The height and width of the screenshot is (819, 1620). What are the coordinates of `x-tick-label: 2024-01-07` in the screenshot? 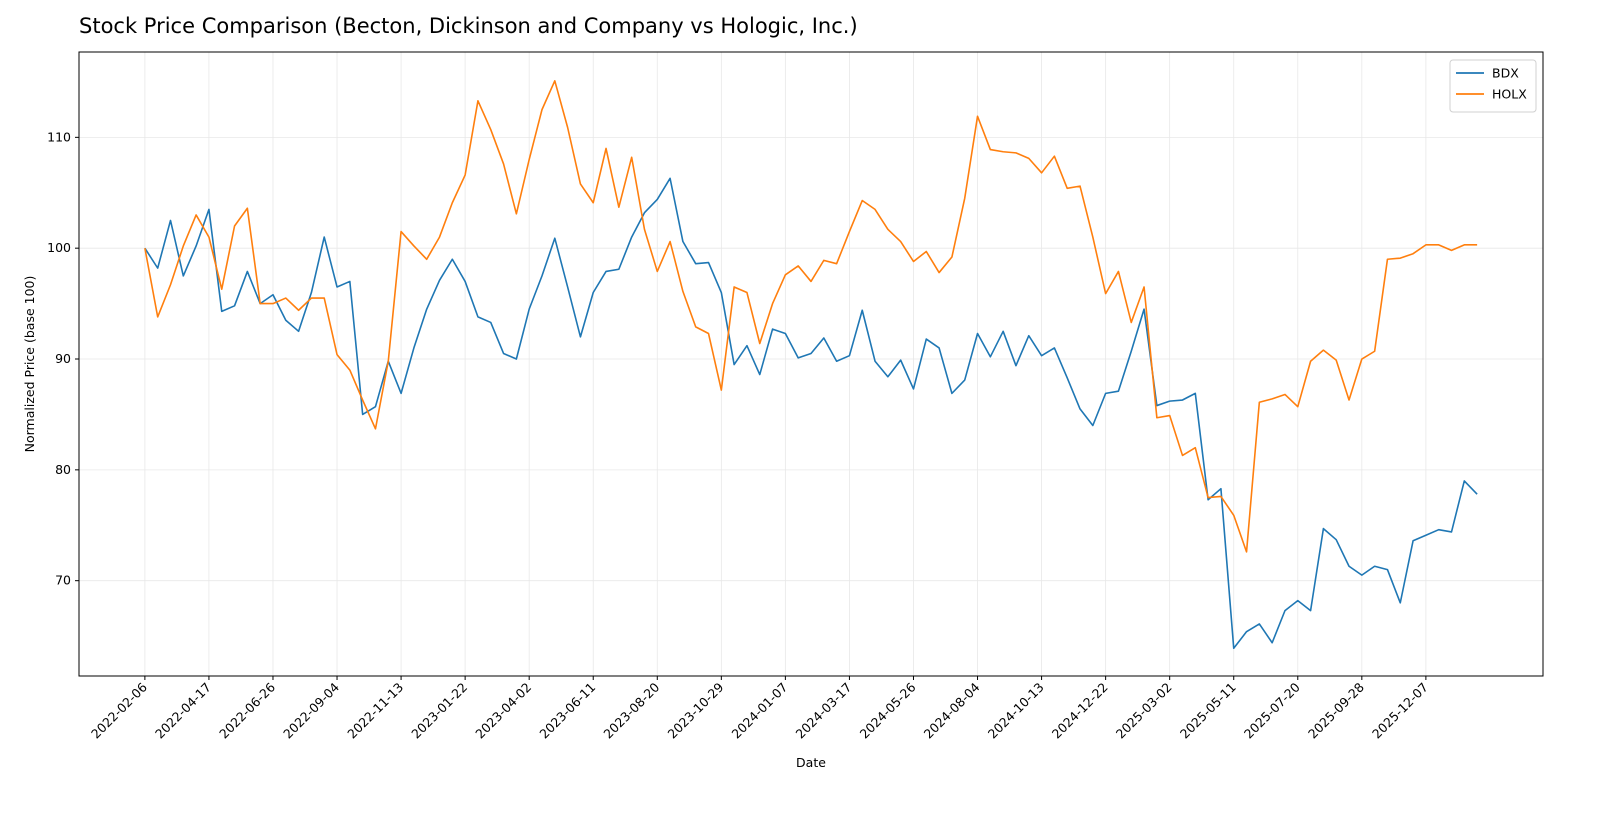 It's located at (760, 711).